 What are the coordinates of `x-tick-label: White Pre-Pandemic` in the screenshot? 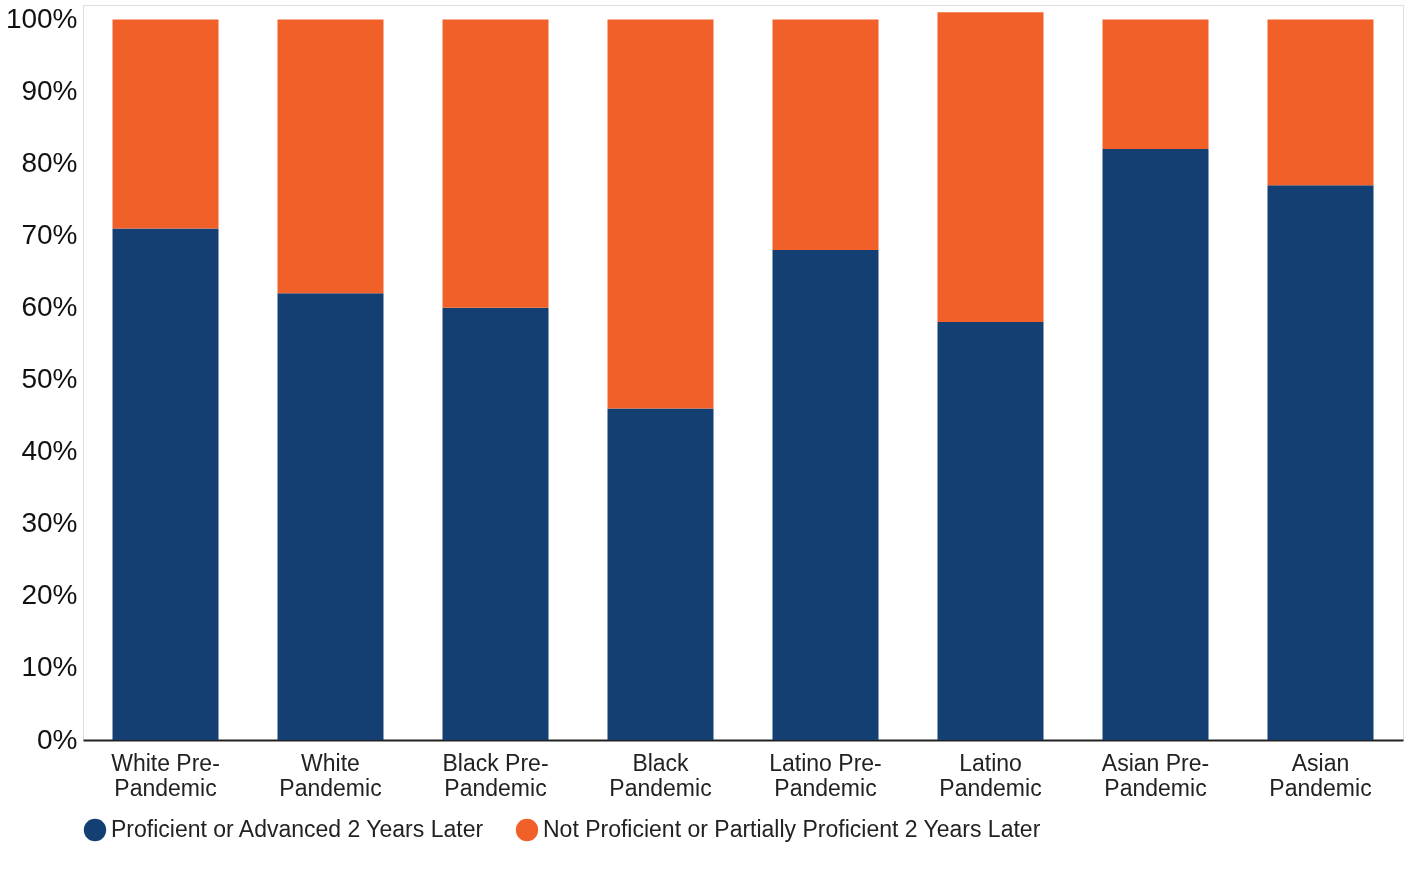 It's located at (165, 775).